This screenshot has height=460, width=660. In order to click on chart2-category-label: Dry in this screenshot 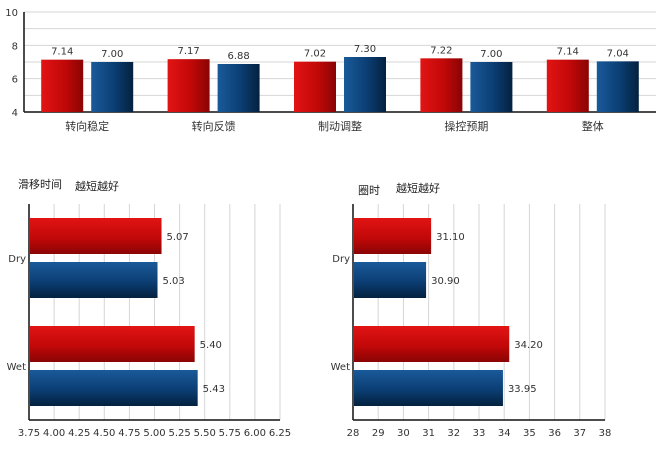, I will do `click(17, 259)`.